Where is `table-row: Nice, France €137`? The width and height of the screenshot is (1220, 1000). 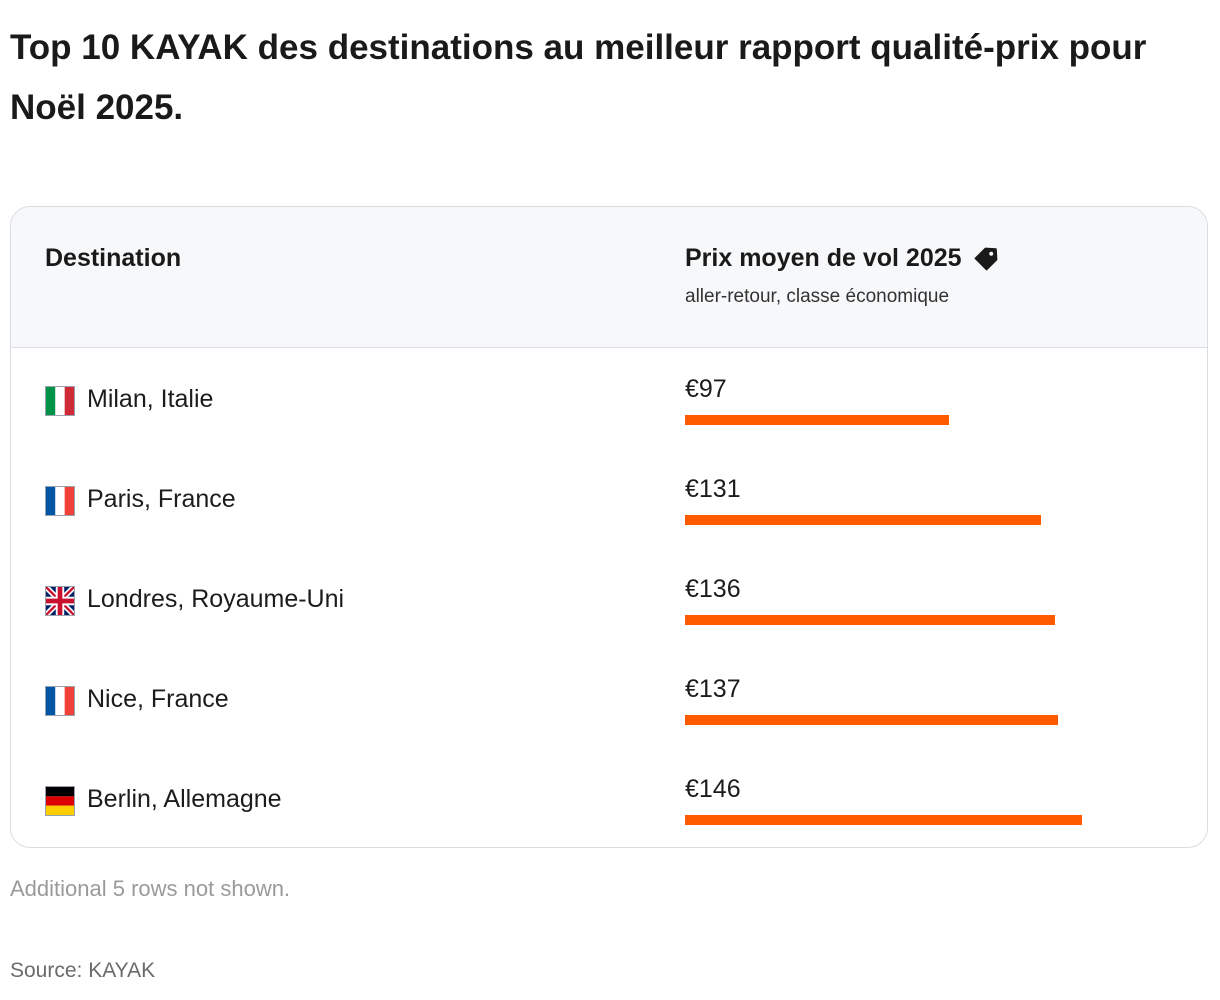
table-row: Nice, France €137 is located at coordinates (609, 699).